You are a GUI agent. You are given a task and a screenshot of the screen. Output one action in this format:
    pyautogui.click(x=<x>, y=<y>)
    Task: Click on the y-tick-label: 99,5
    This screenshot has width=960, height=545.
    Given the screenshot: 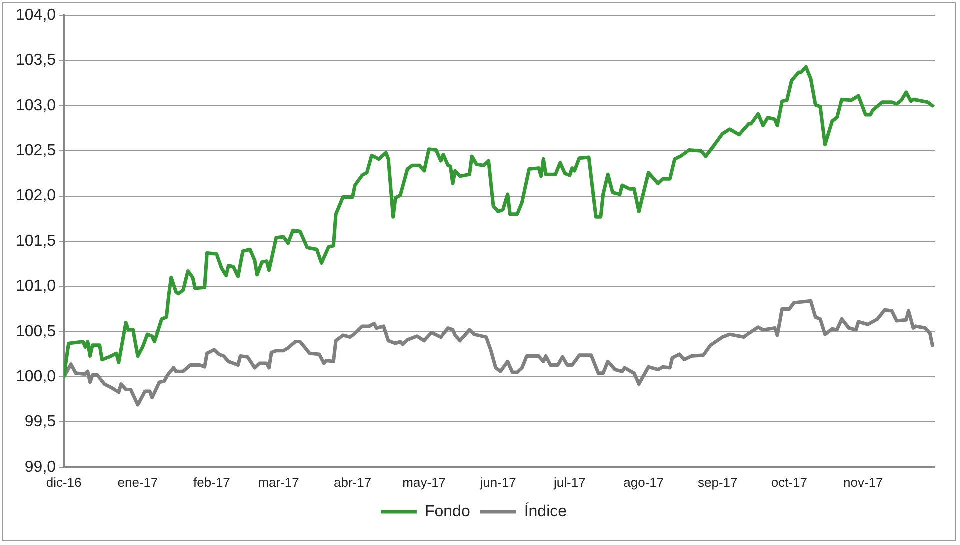 What is the action you would take?
    pyautogui.click(x=40, y=422)
    